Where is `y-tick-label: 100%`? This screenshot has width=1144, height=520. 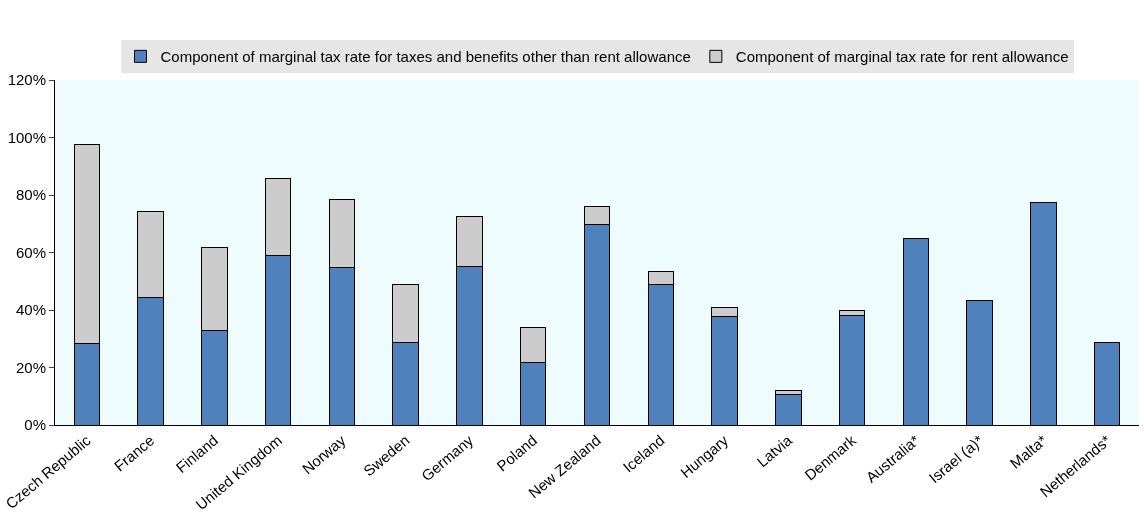 y-tick-label: 100% is located at coordinates (26, 137).